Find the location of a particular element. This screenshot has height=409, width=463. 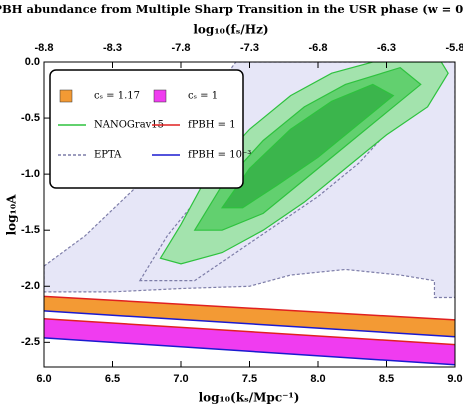

x2-tick-label: -5.8 is located at coordinates (454, 48).